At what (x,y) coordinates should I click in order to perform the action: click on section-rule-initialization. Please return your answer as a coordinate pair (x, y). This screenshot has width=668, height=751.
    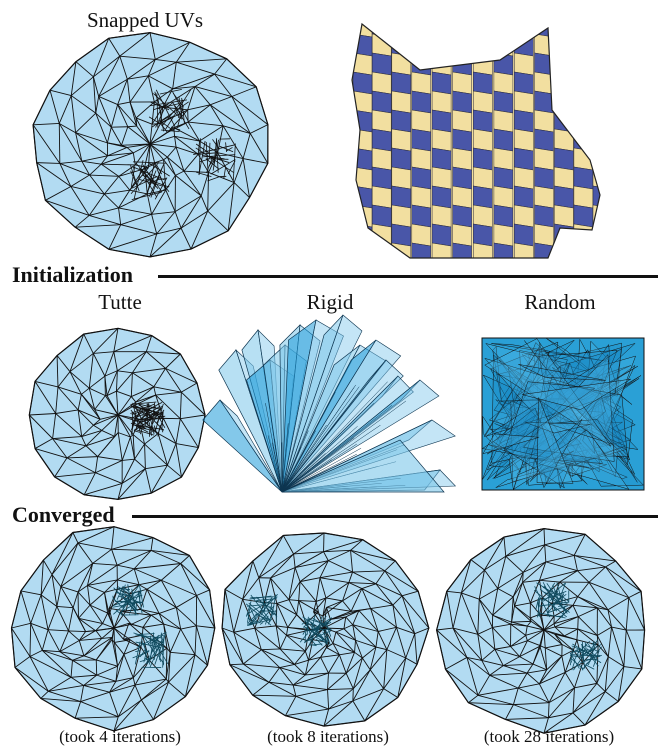
    Looking at the image, I should click on (408, 276).